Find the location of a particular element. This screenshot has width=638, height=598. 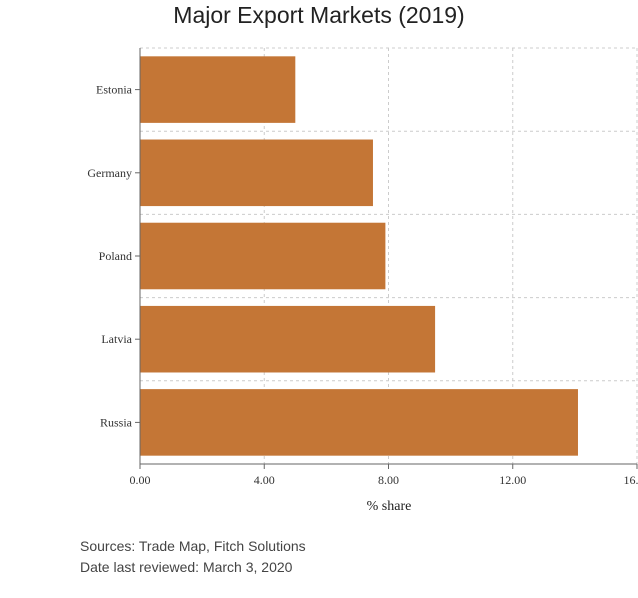

y-tick-label: Latvia is located at coordinates (116, 339).